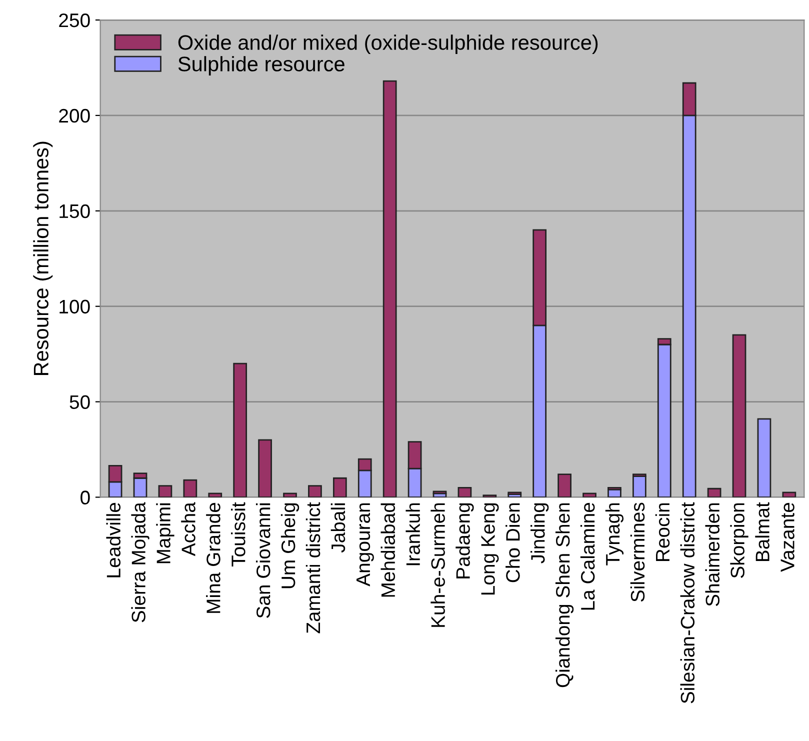 Image resolution: width=809 pixels, height=741 pixels. I want to click on x-tick-label: Shaimerden, so click(712, 554).